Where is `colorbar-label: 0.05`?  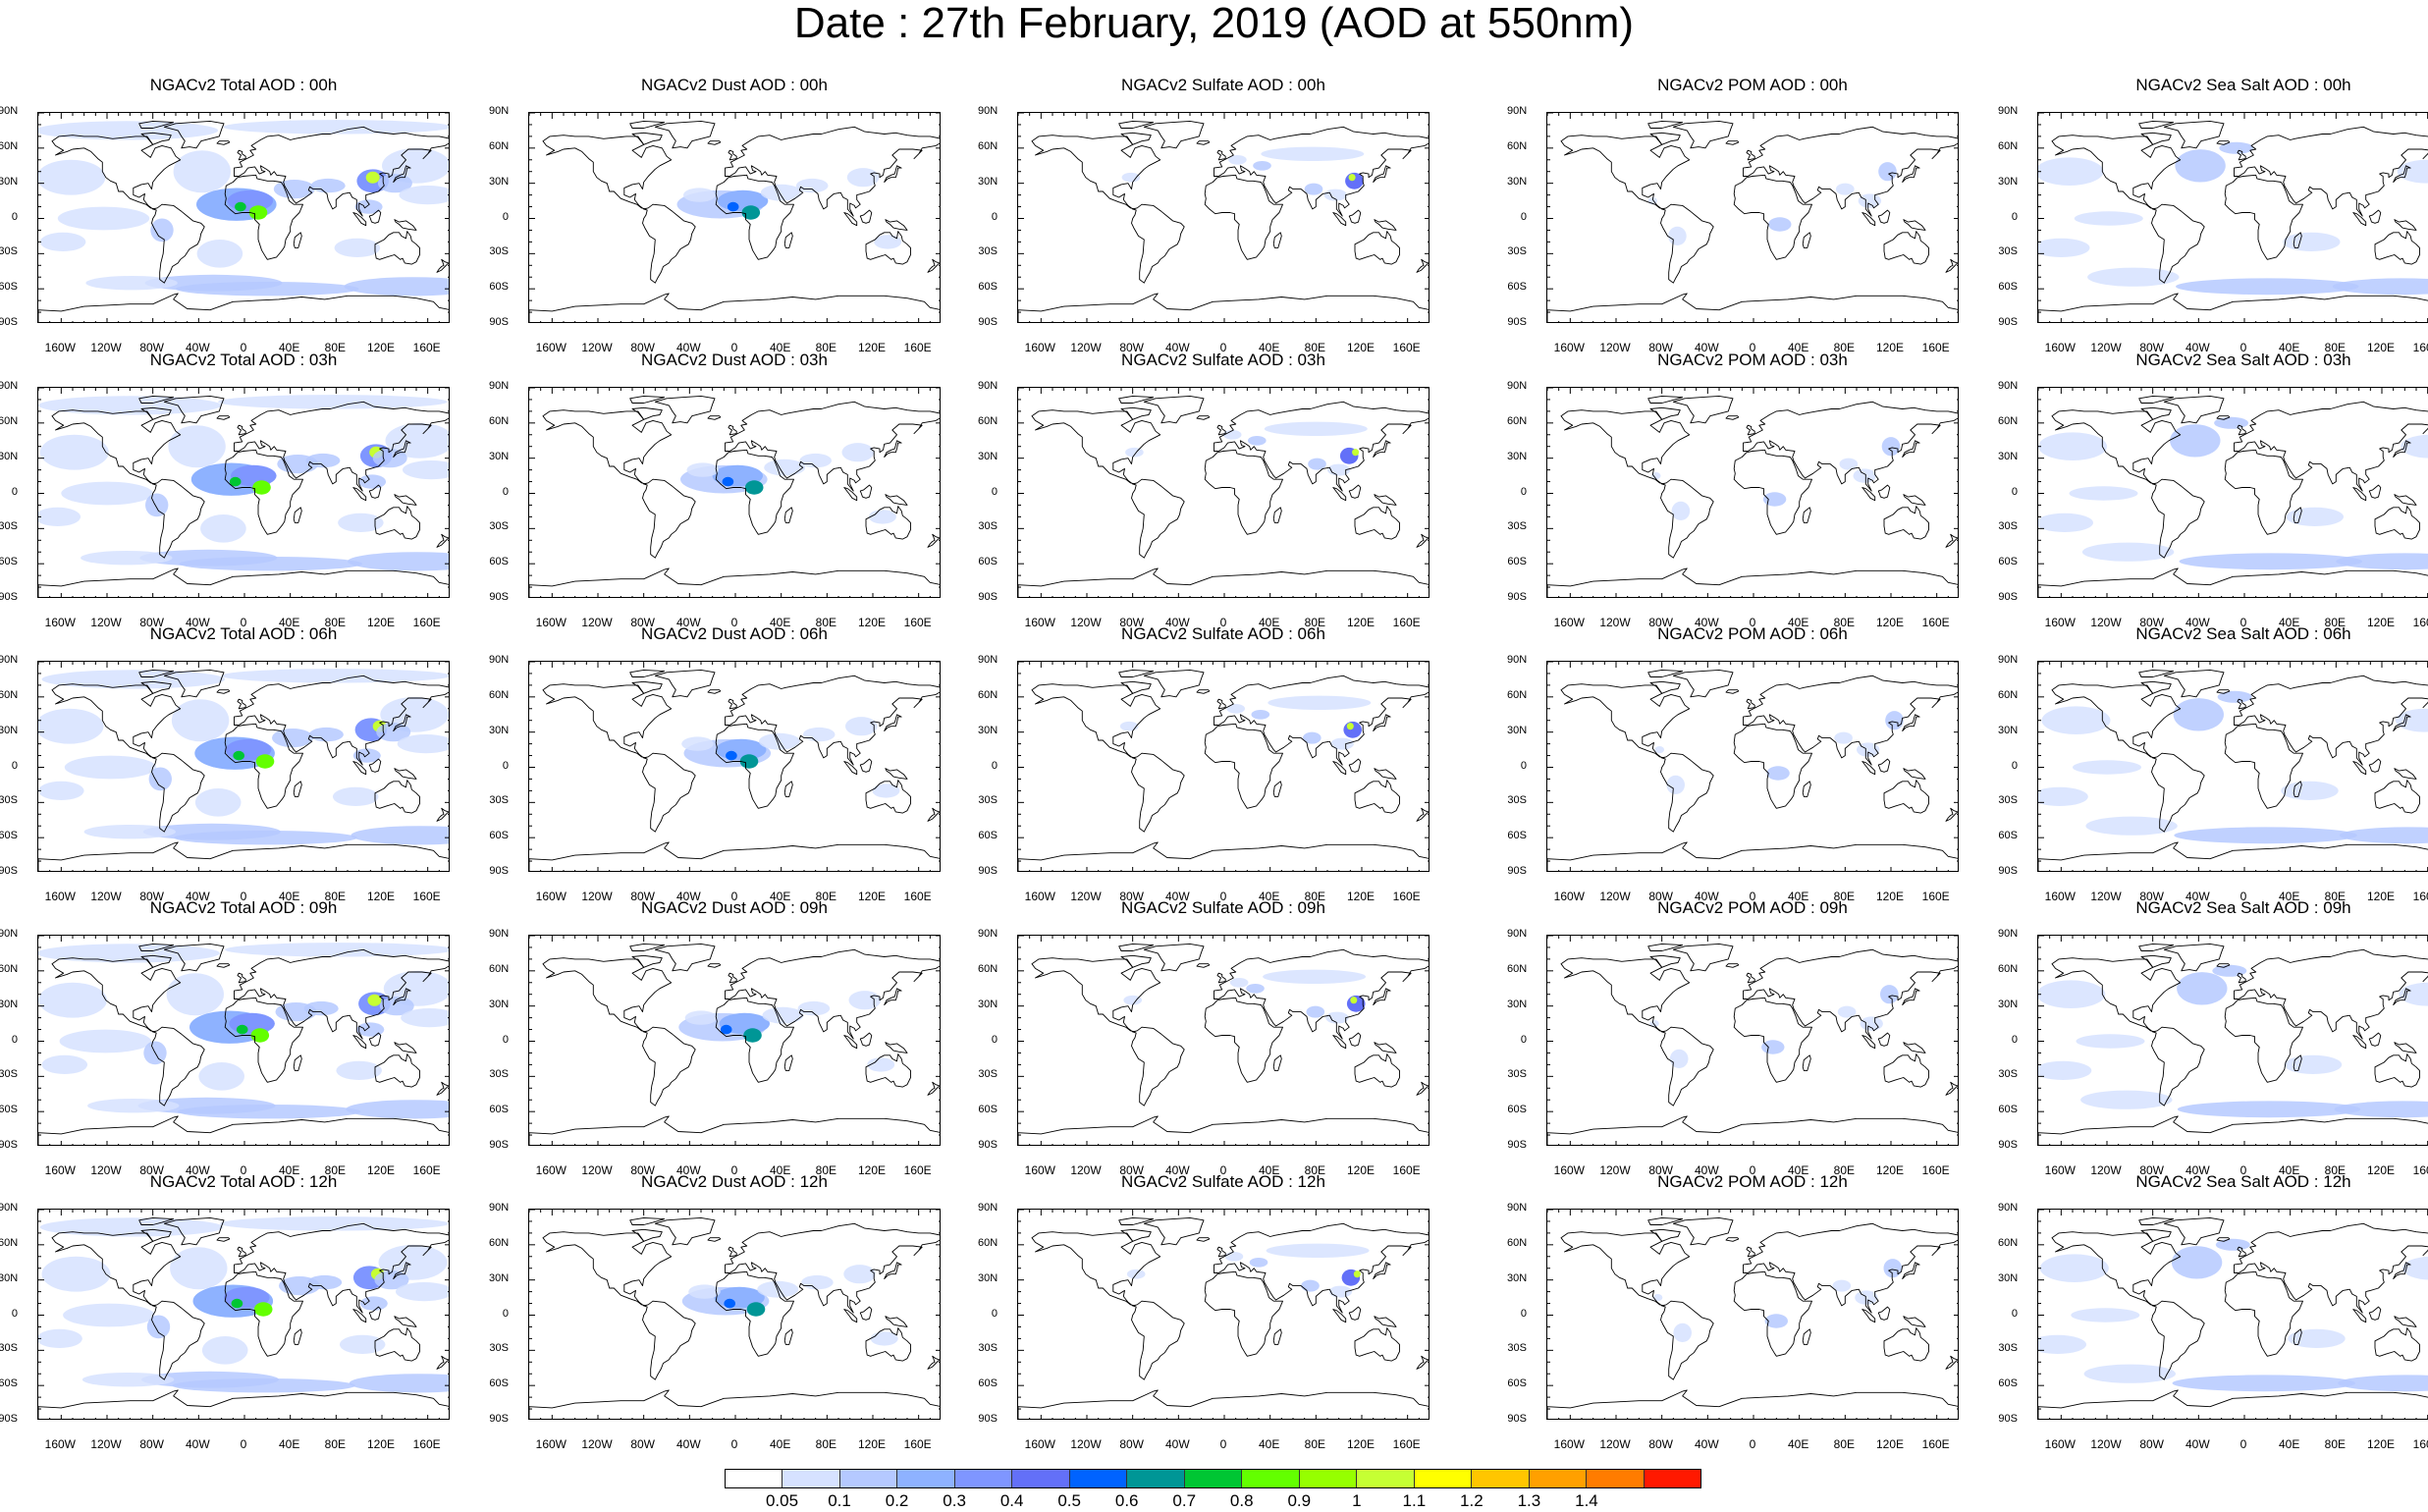 colorbar-label: 0.05 is located at coordinates (782, 1501).